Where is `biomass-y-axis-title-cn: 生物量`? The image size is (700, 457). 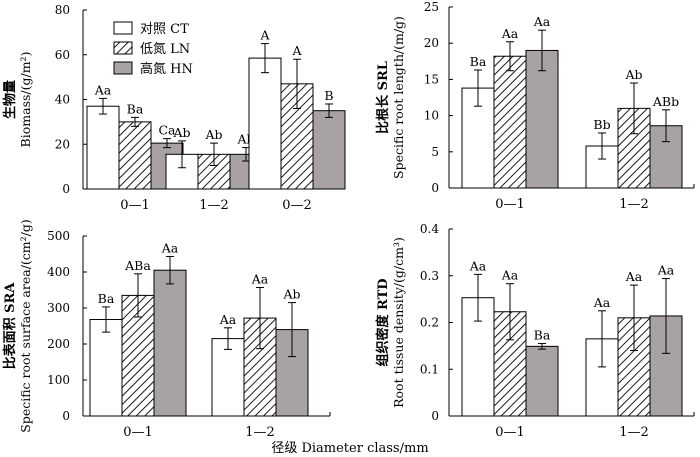
biomass-y-axis-title-cn: 生物量 is located at coordinates (10, 99).